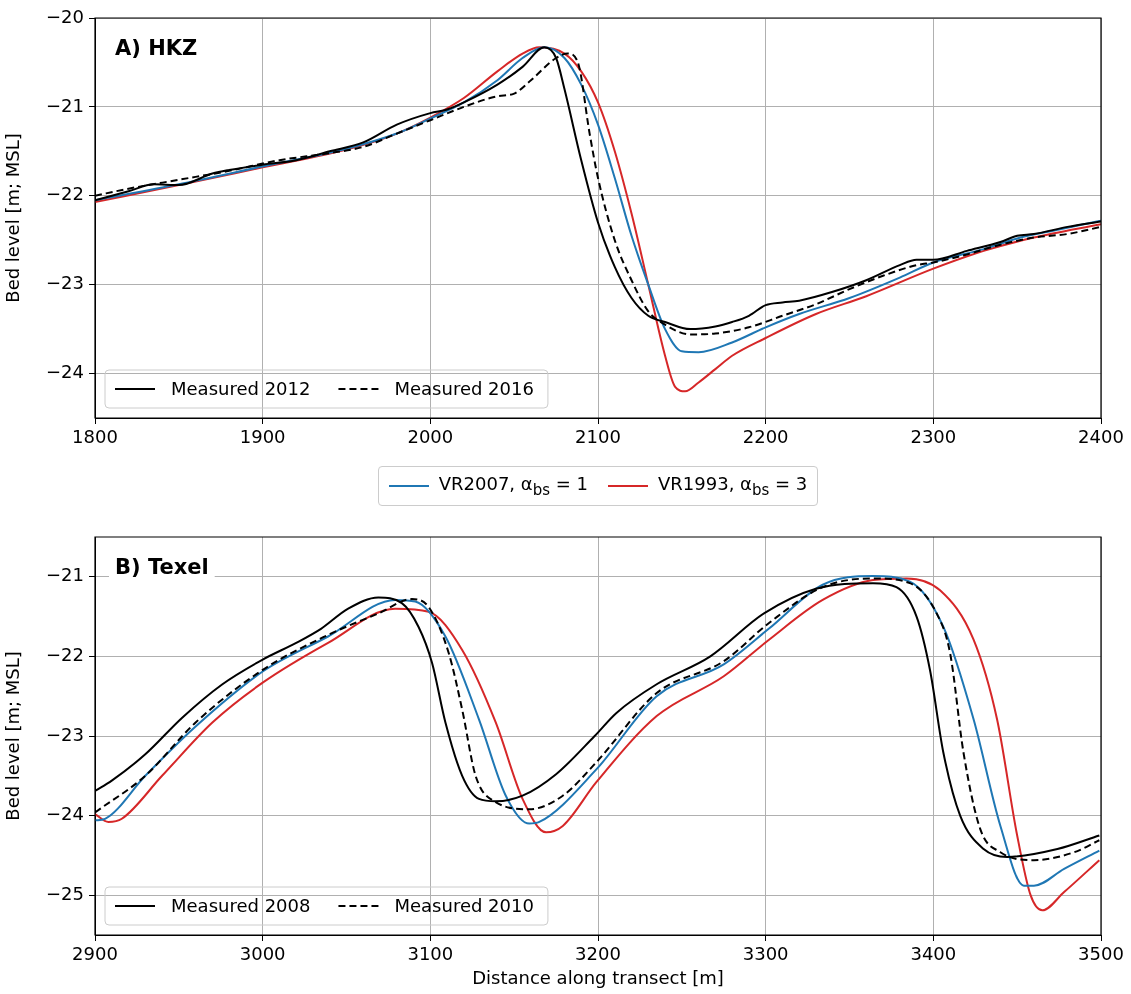  Describe the element at coordinates (933, 954) in the screenshot. I see `x-tick-label: 3400` at that location.